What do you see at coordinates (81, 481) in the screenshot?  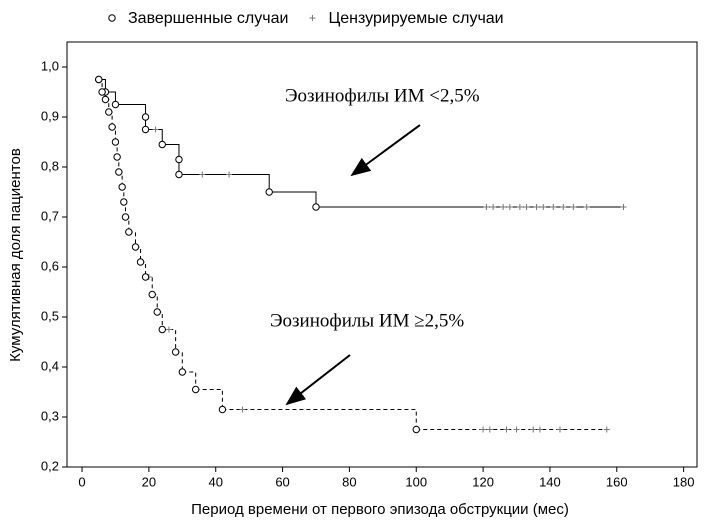 I see `x-tick-label: 0` at bounding box center [81, 481].